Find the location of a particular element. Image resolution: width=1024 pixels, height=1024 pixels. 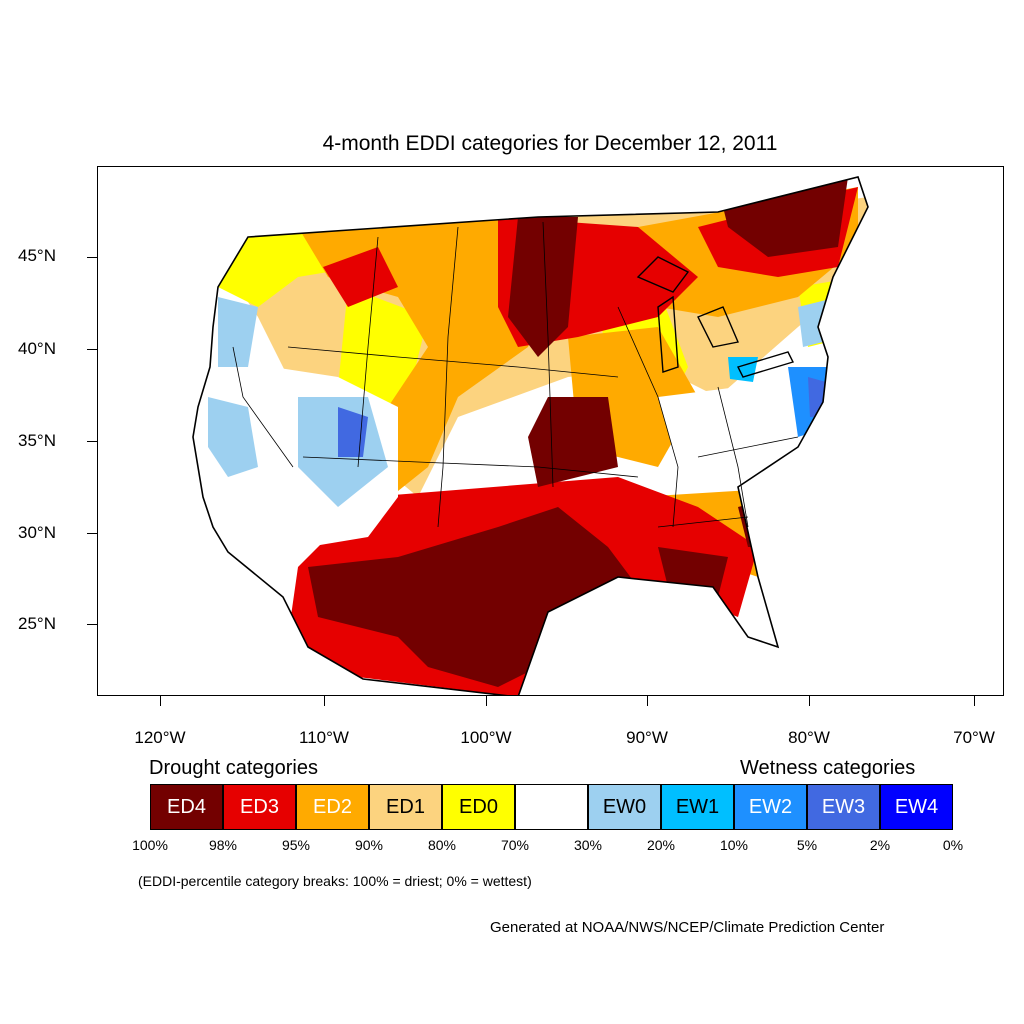

legend-box-ed0: ED0 is located at coordinates (478, 807).